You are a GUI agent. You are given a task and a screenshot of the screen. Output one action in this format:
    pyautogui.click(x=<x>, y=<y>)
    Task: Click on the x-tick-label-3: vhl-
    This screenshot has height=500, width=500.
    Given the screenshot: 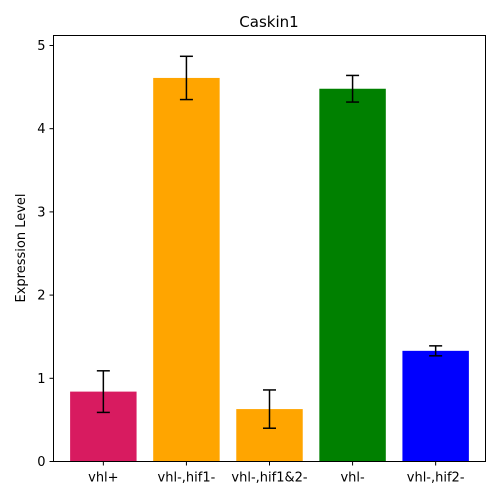 What is the action you would take?
    pyautogui.click(x=352, y=478)
    